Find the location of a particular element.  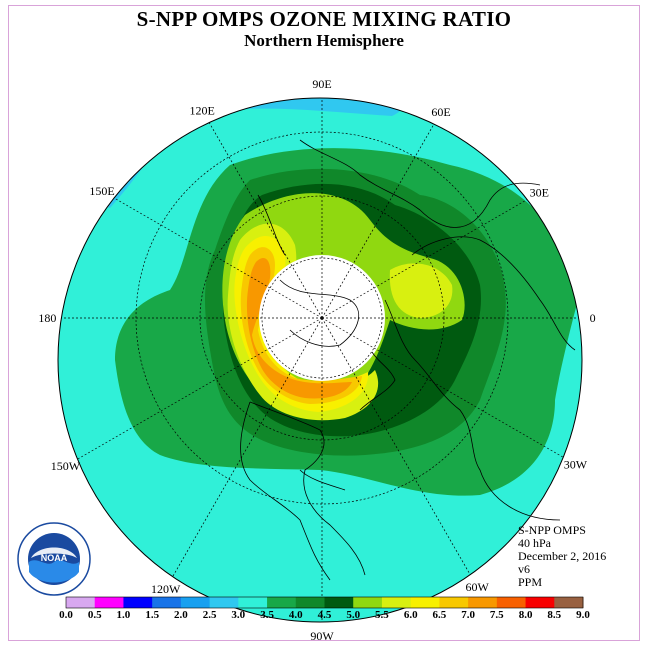

info-date: December 2, 2016 is located at coordinates (562, 556).